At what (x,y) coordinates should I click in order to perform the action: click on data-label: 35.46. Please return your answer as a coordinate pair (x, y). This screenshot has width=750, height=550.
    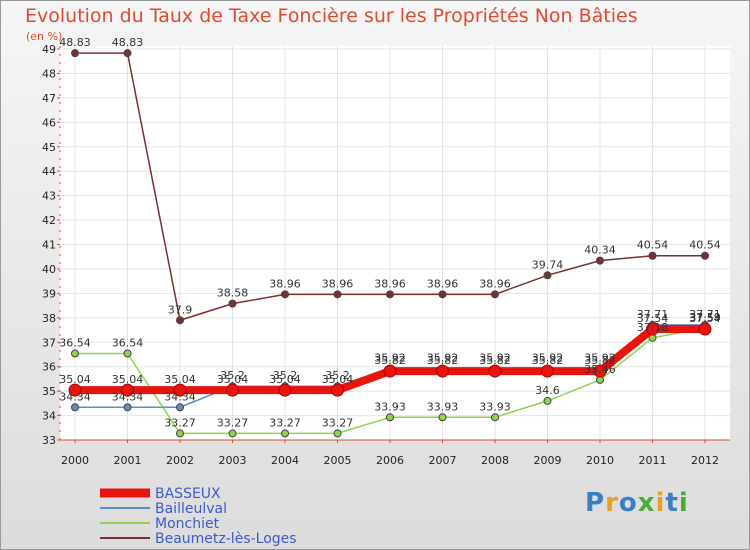
    Looking at the image, I should click on (600, 369).